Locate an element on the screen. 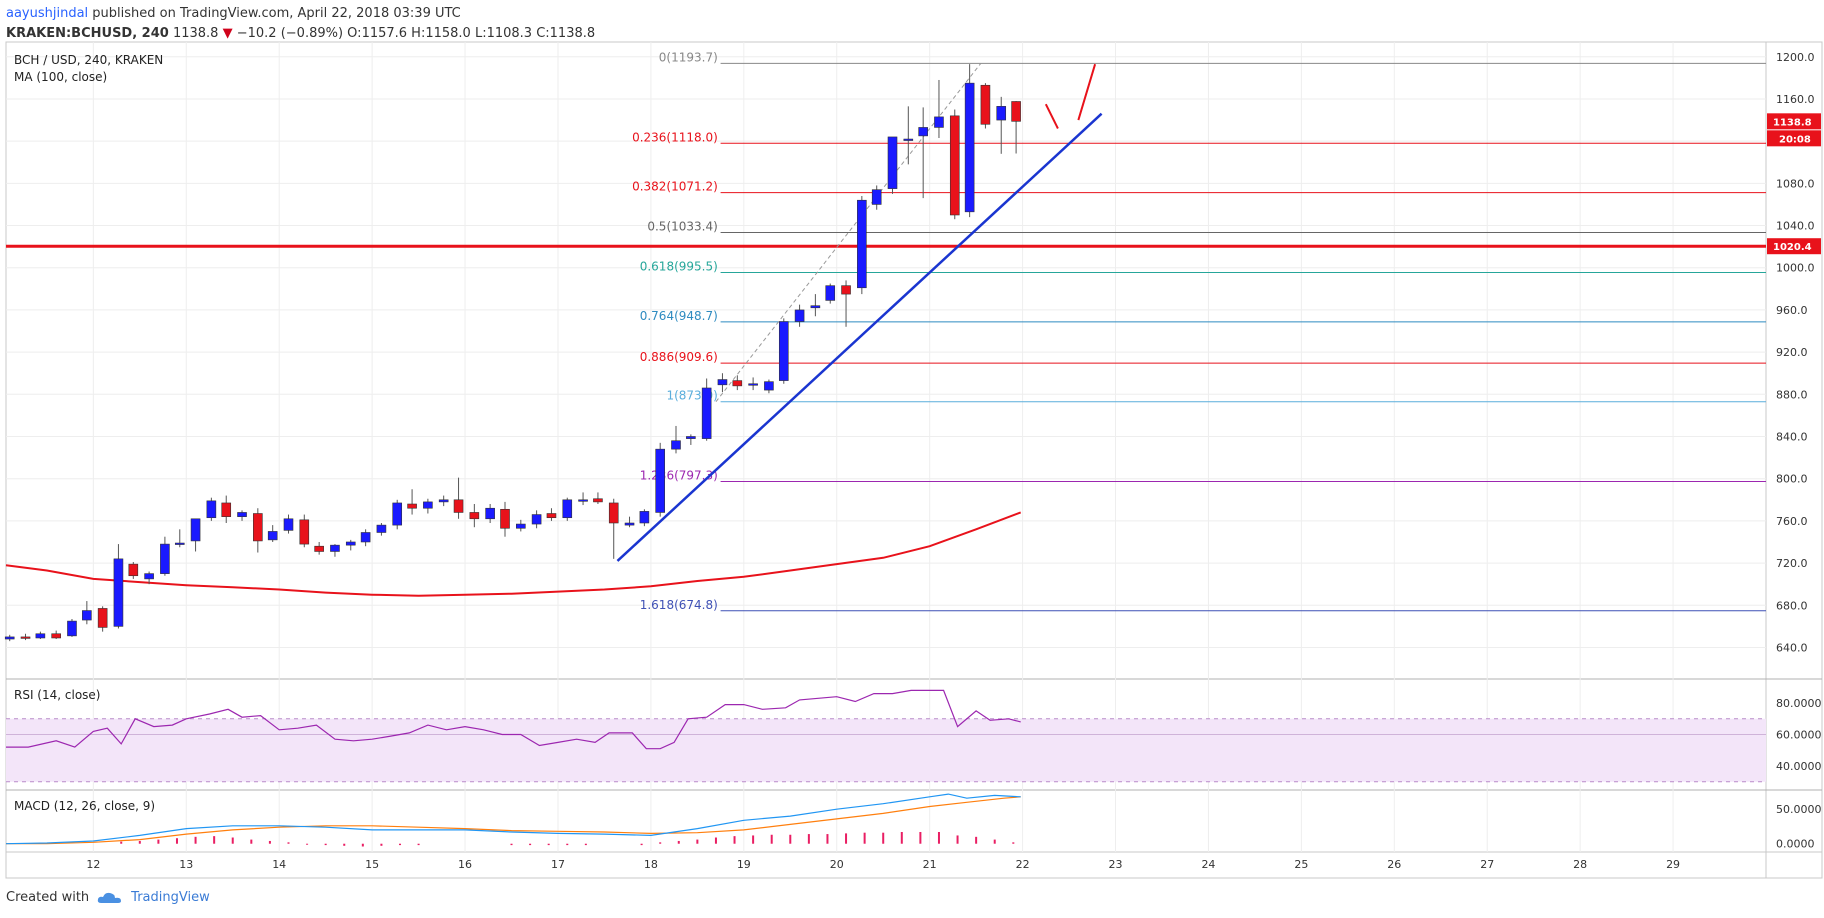 Image resolution: width=1824 pixels, height=918 pixels. fib-level-label: 0(1193.7) is located at coordinates (688, 57).